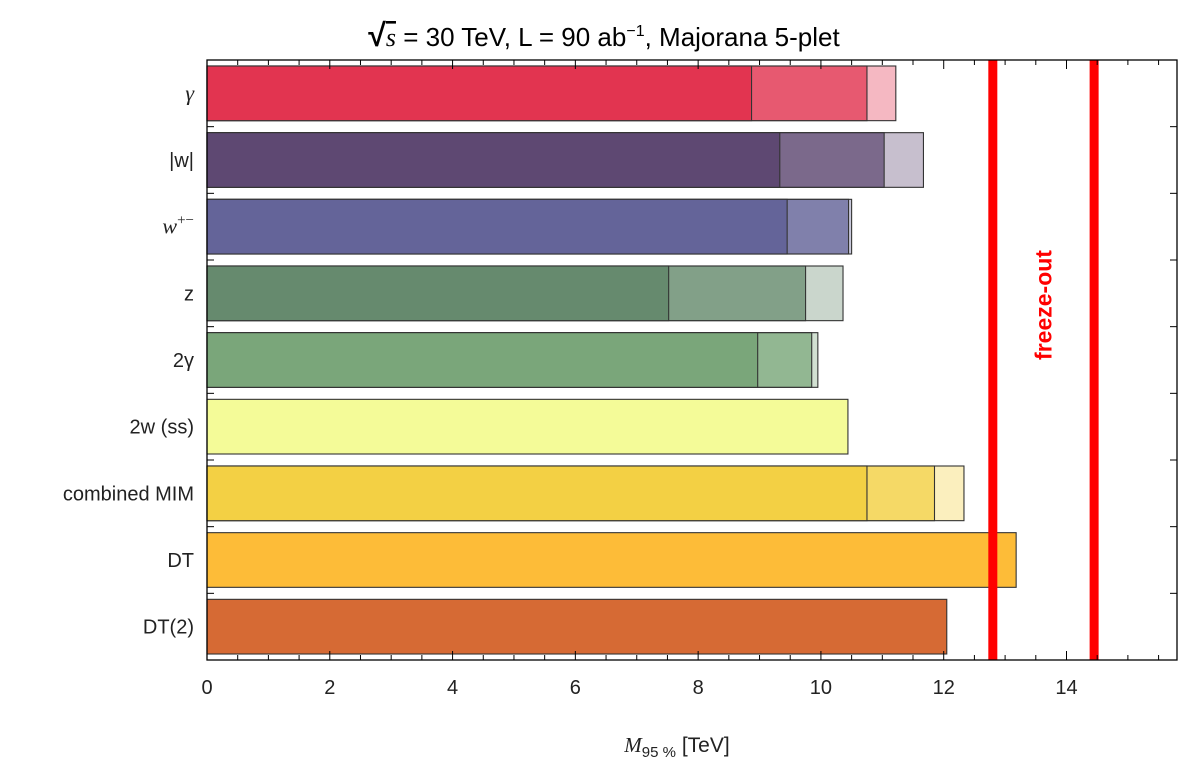 This screenshot has width=1183, height=770. I want to click on category-label: combined MIM, so click(128, 494).